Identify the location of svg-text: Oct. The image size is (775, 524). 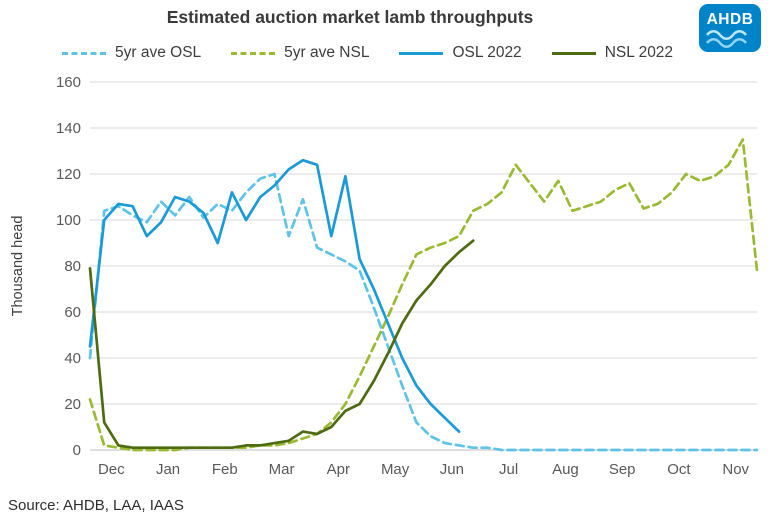
(679, 469).